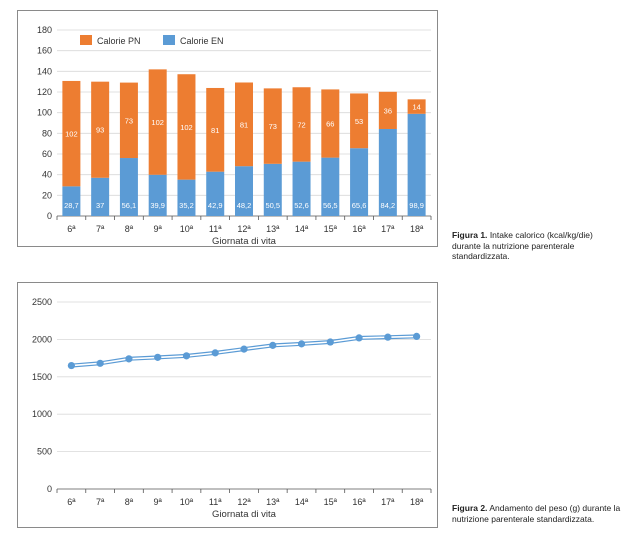  I want to click on bar-pn-value-label: 66, so click(330, 124).